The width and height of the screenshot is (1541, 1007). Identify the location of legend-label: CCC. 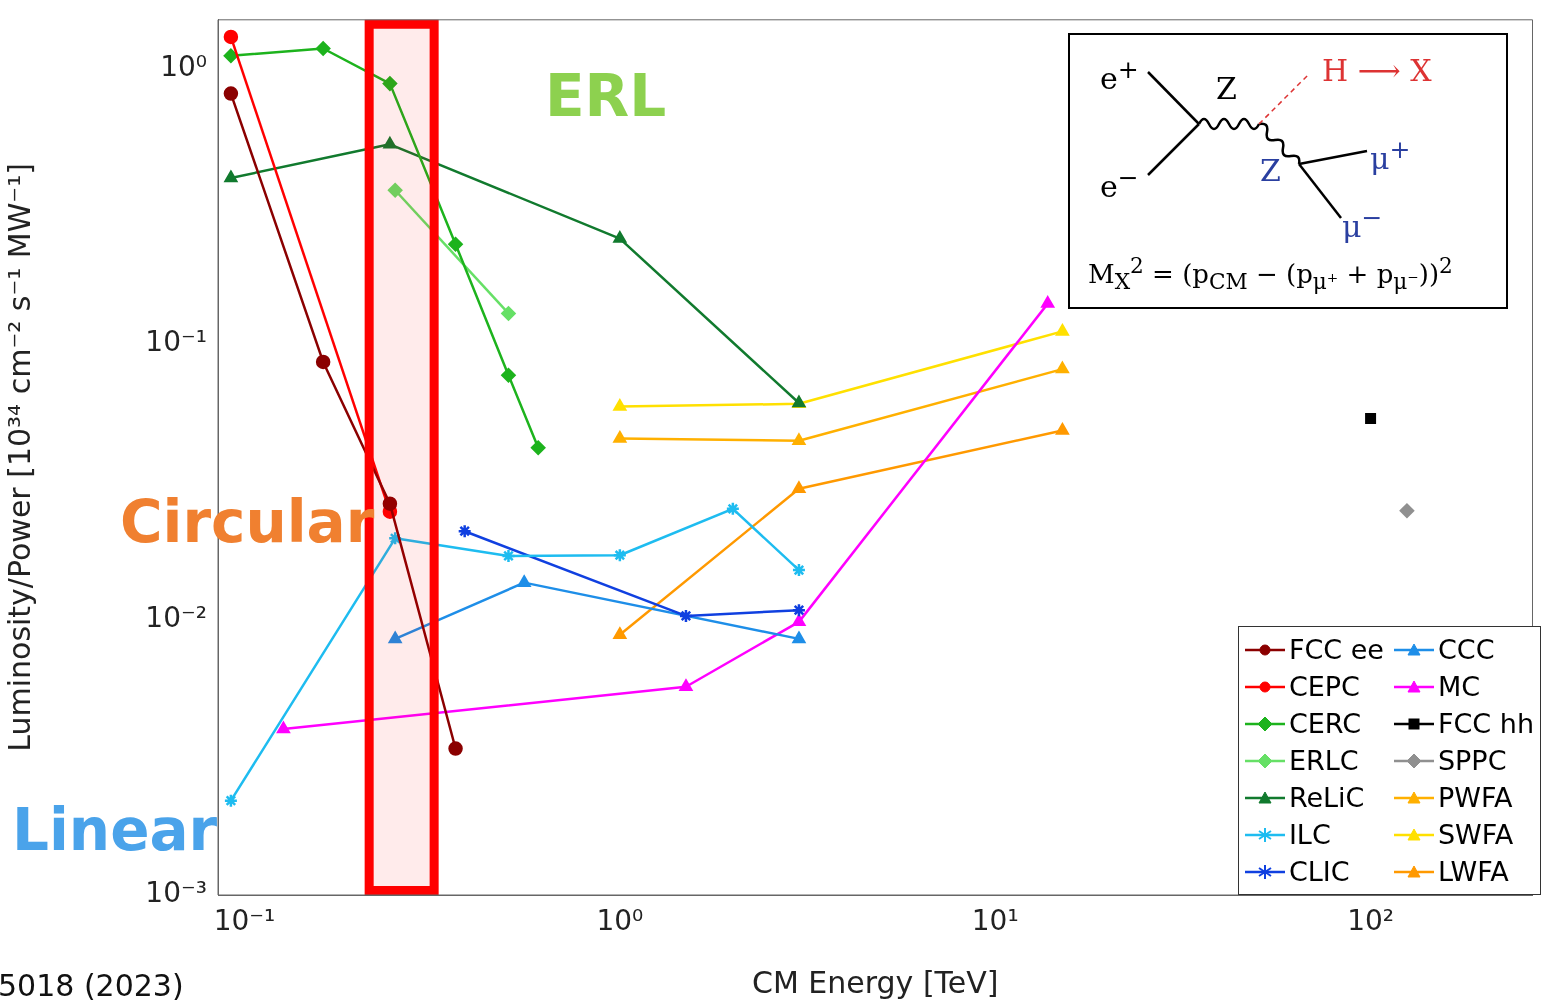
(1466, 649).